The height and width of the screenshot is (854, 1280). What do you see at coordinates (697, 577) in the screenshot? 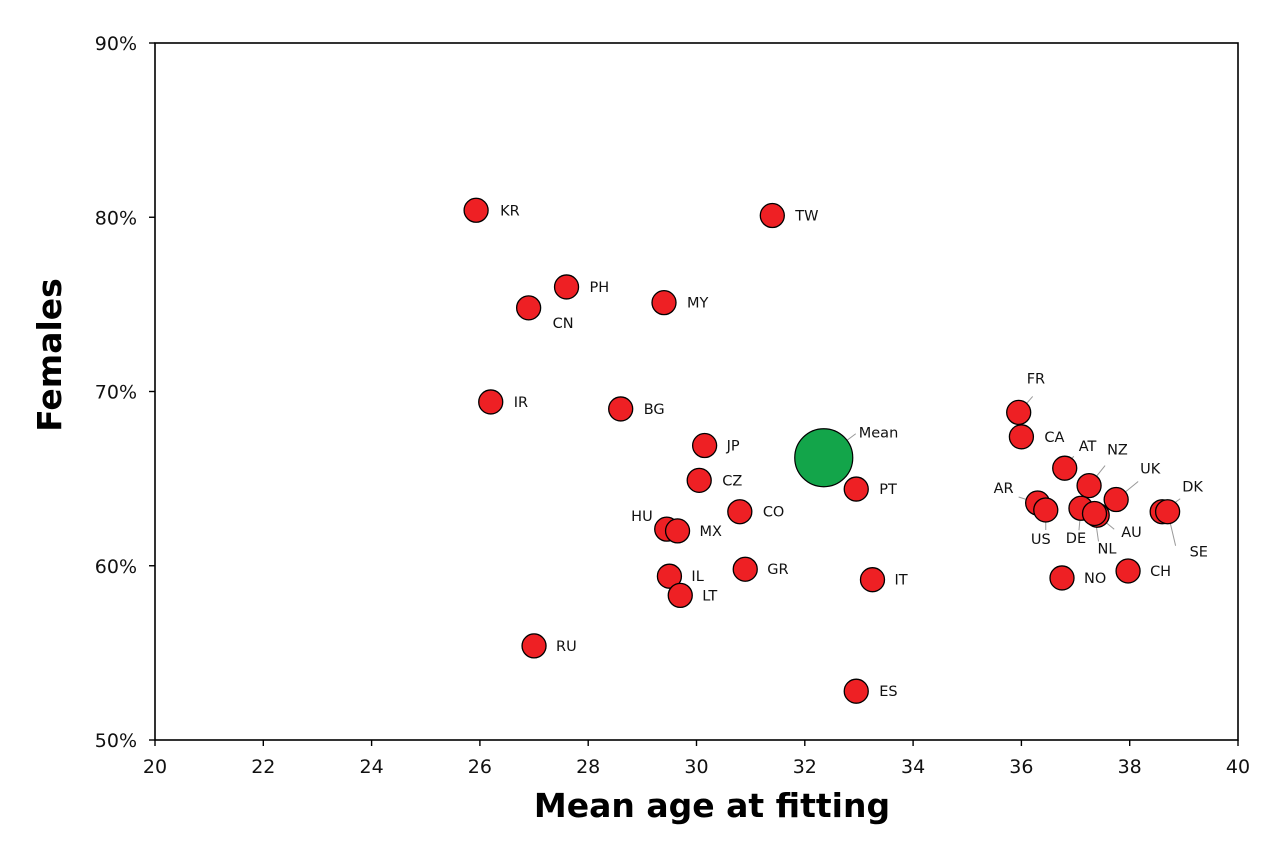
I see `point-label-il: IL` at bounding box center [697, 577].